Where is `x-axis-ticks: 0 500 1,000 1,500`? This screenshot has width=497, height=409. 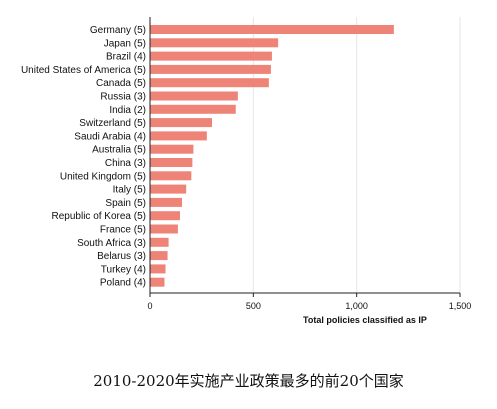
x-axis-ticks: 0 500 1,000 1,500 is located at coordinates (309, 302).